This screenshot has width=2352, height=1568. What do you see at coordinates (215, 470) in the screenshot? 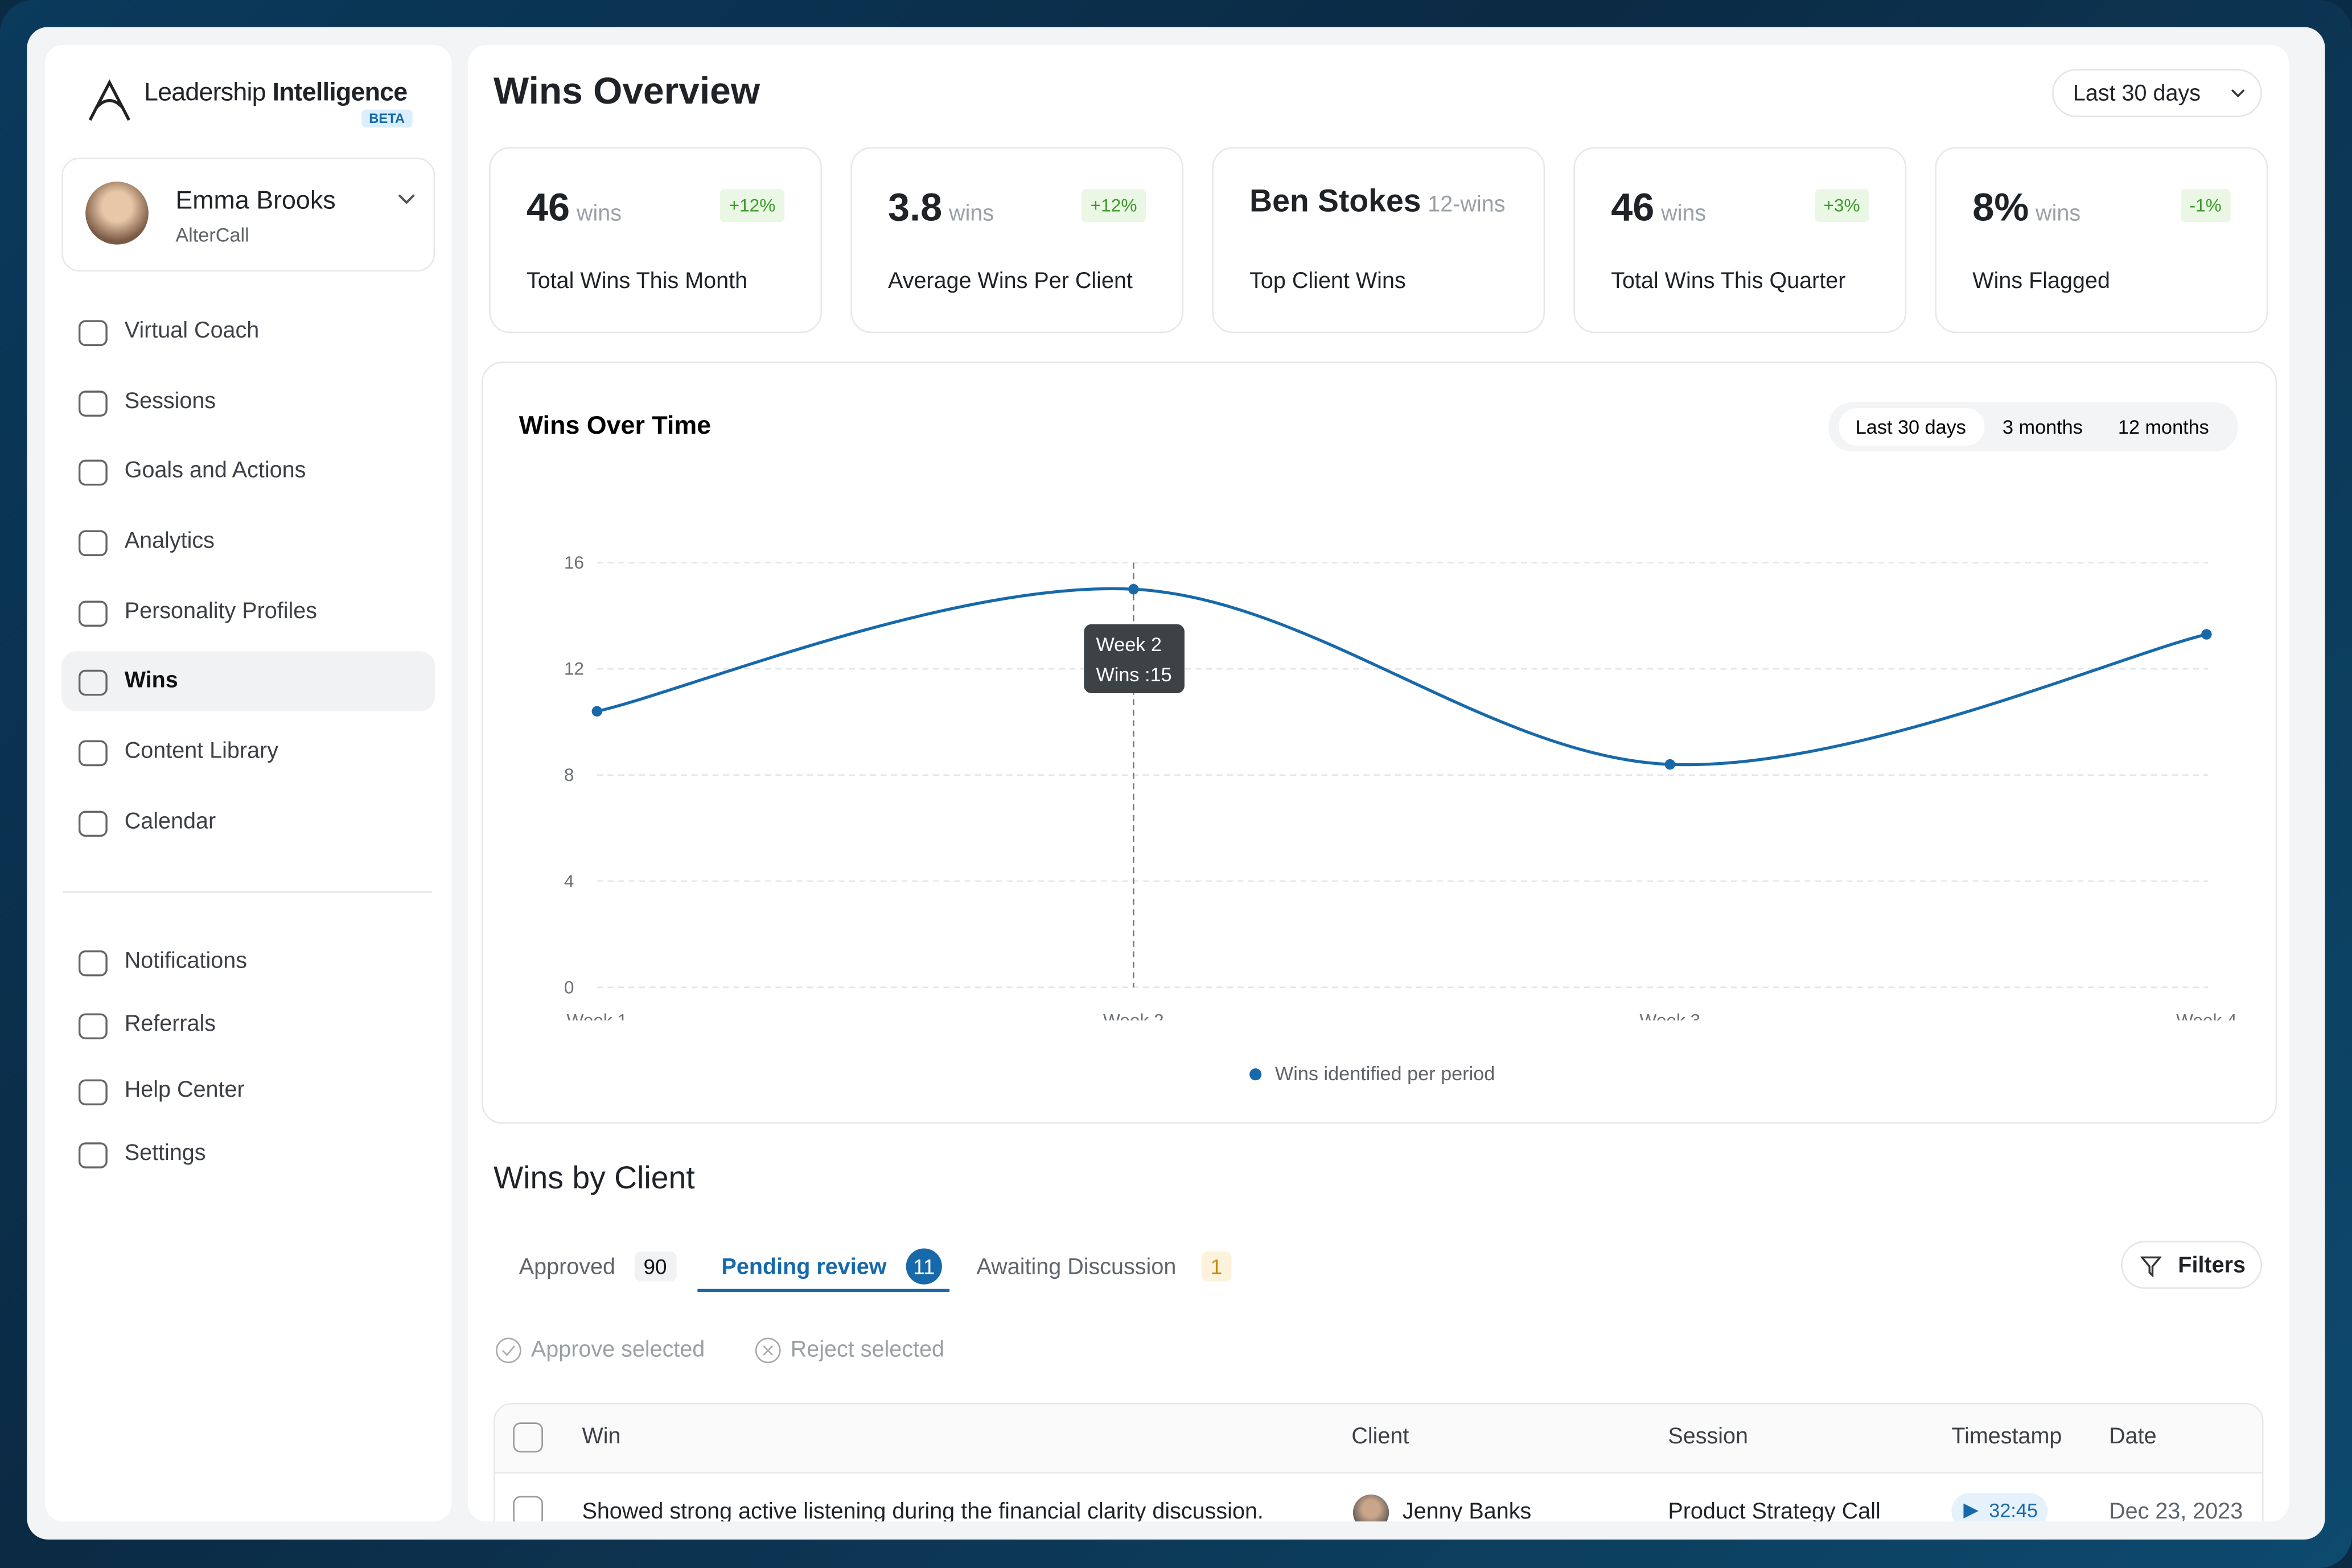
I see `nav-label: Goals and Actions` at bounding box center [215, 470].